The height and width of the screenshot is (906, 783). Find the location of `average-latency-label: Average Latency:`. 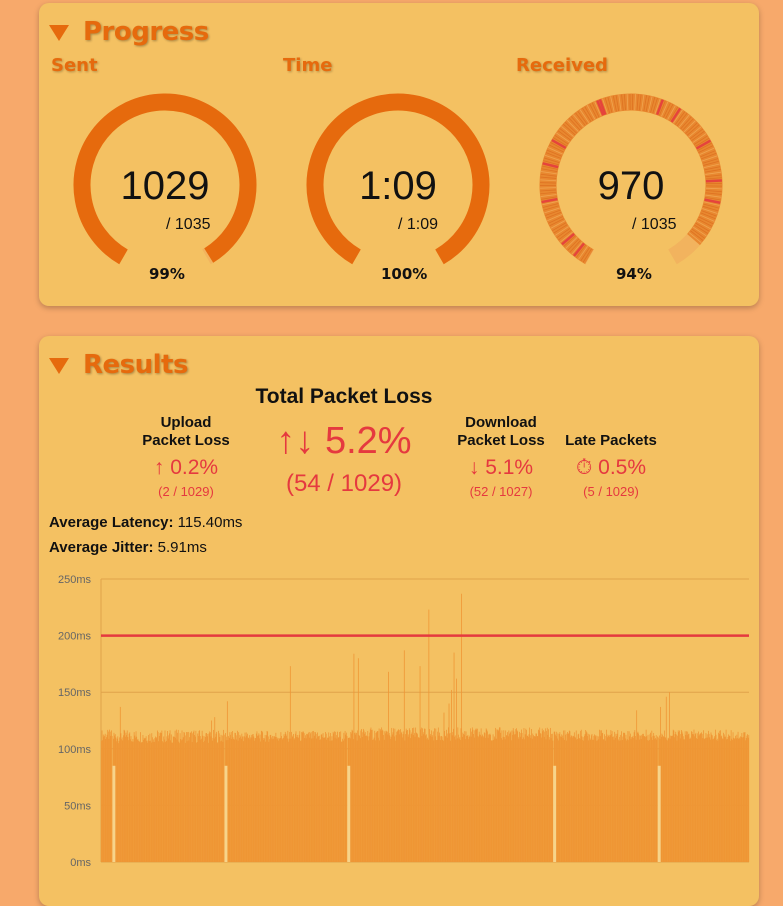

average-latency-label: Average Latency: is located at coordinates (111, 522).